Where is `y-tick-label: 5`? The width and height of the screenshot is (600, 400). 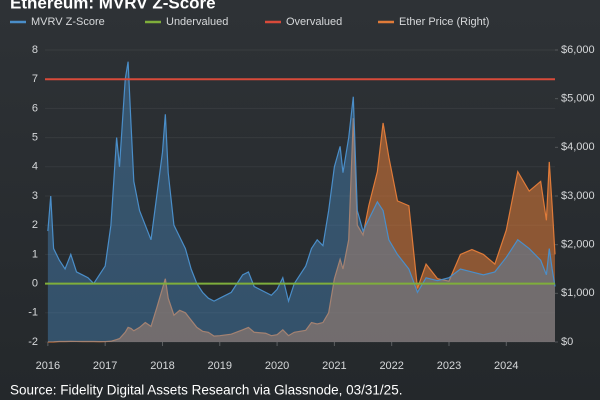 y-tick-label: 5 is located at coordinates (35, 138).